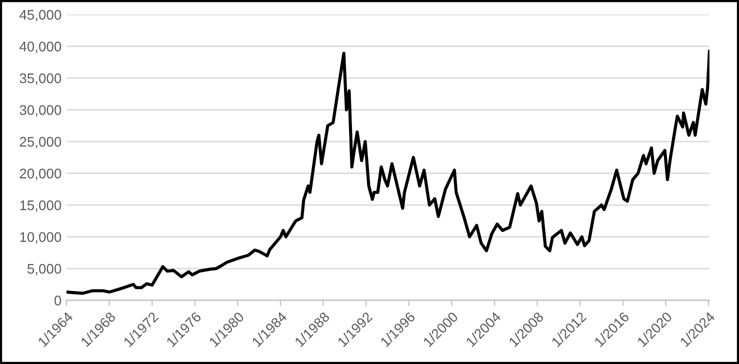 The height and width of the screenshot is (364, 739). Describe the element at coordinates (40, 48) in the screenshot. I see `y-tick-label: 40,000` at that location.